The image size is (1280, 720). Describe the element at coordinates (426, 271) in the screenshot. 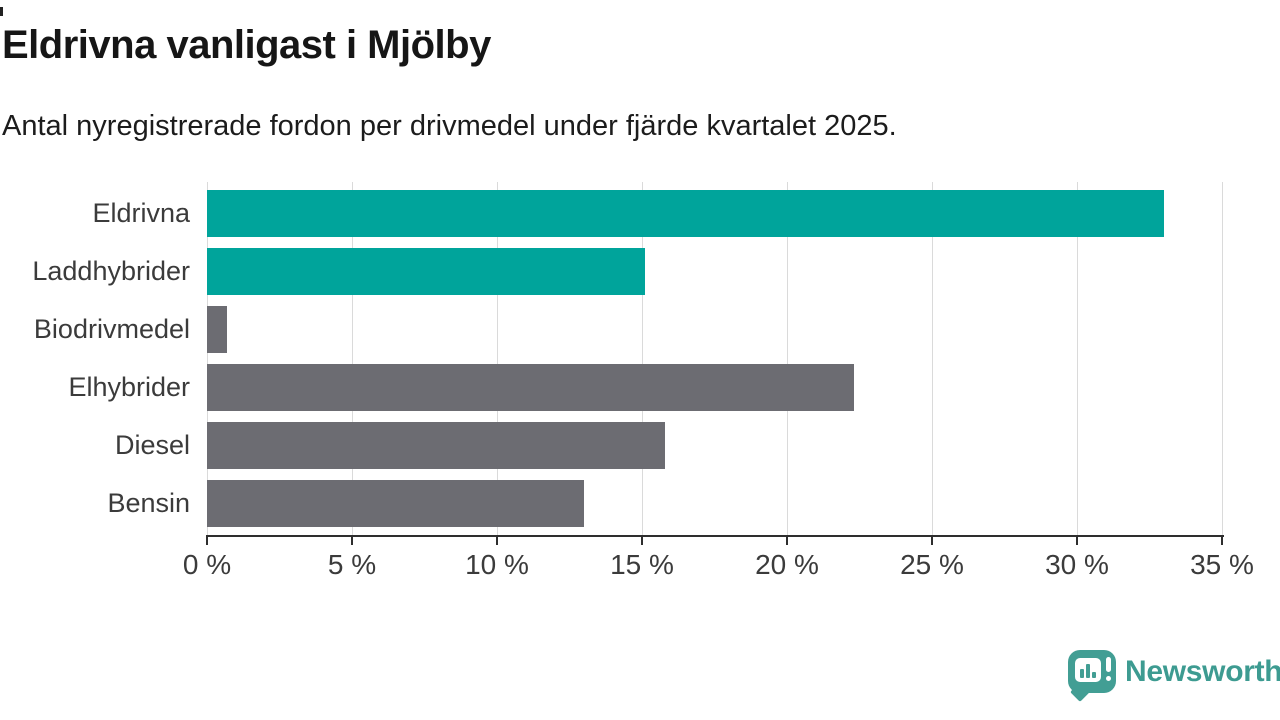

I see `bar-laddhybrider` at that location.